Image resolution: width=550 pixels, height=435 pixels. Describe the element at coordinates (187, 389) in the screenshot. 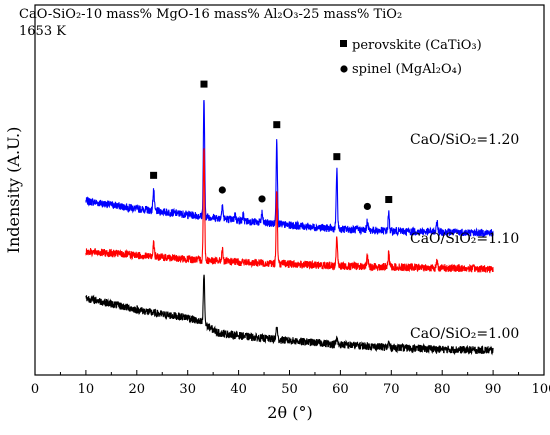

I see `x-tick-label: 30` at that location.